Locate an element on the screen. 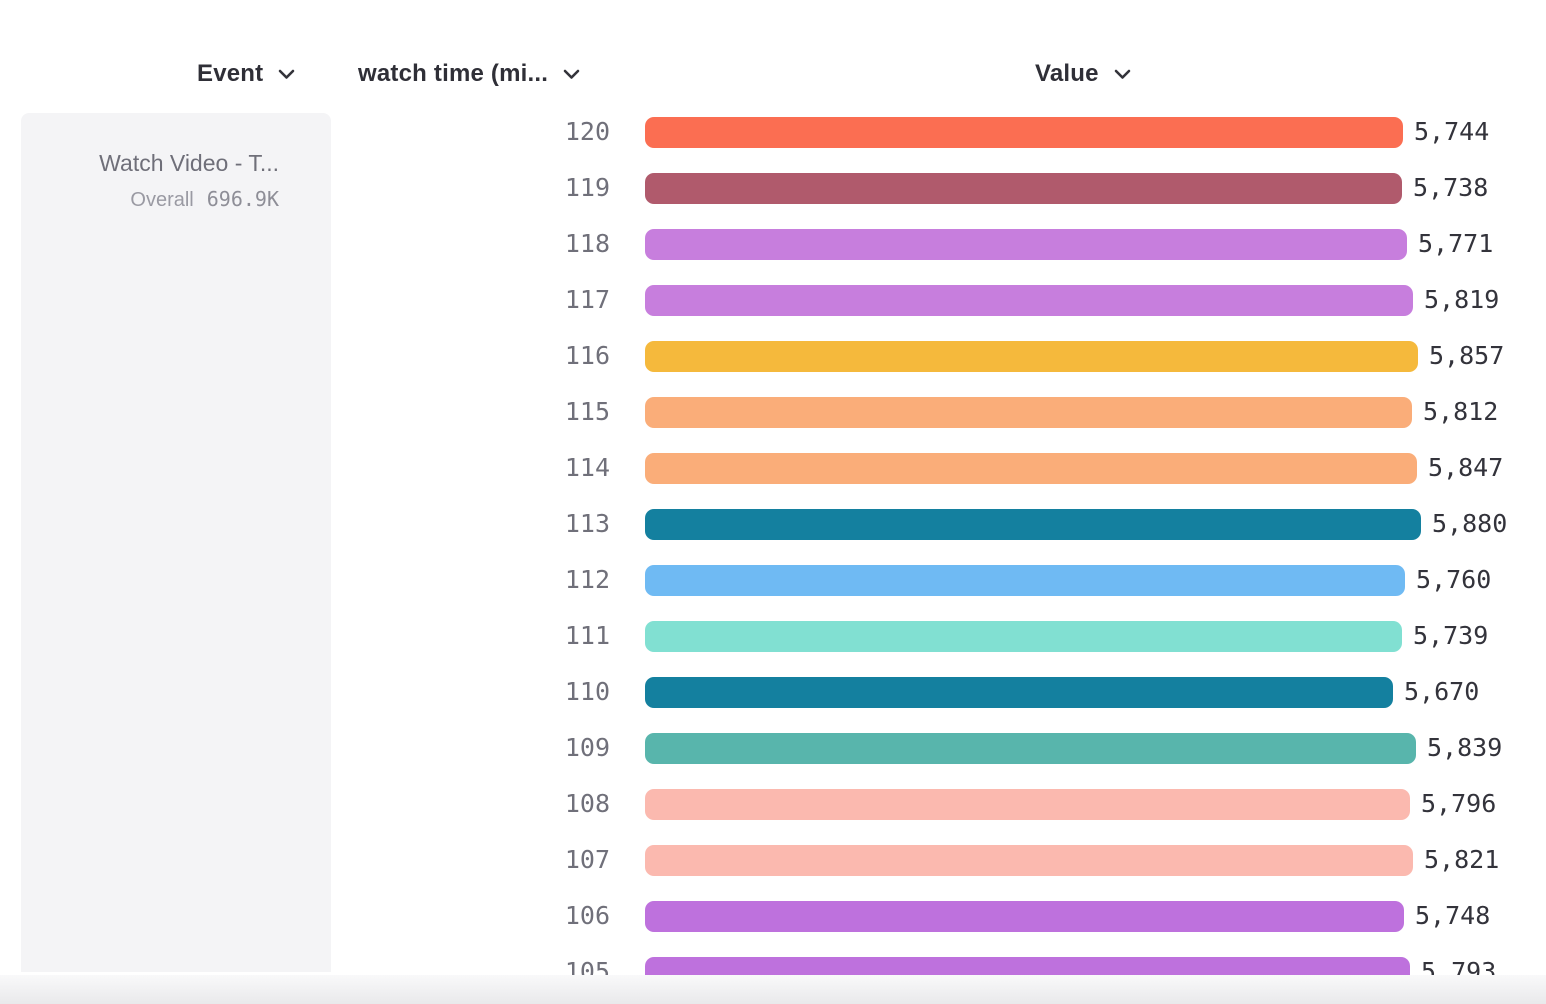 The width and height of the screenshot is (1546, 1004). overall-value: 696.9K is located at coordinates (242, 199).